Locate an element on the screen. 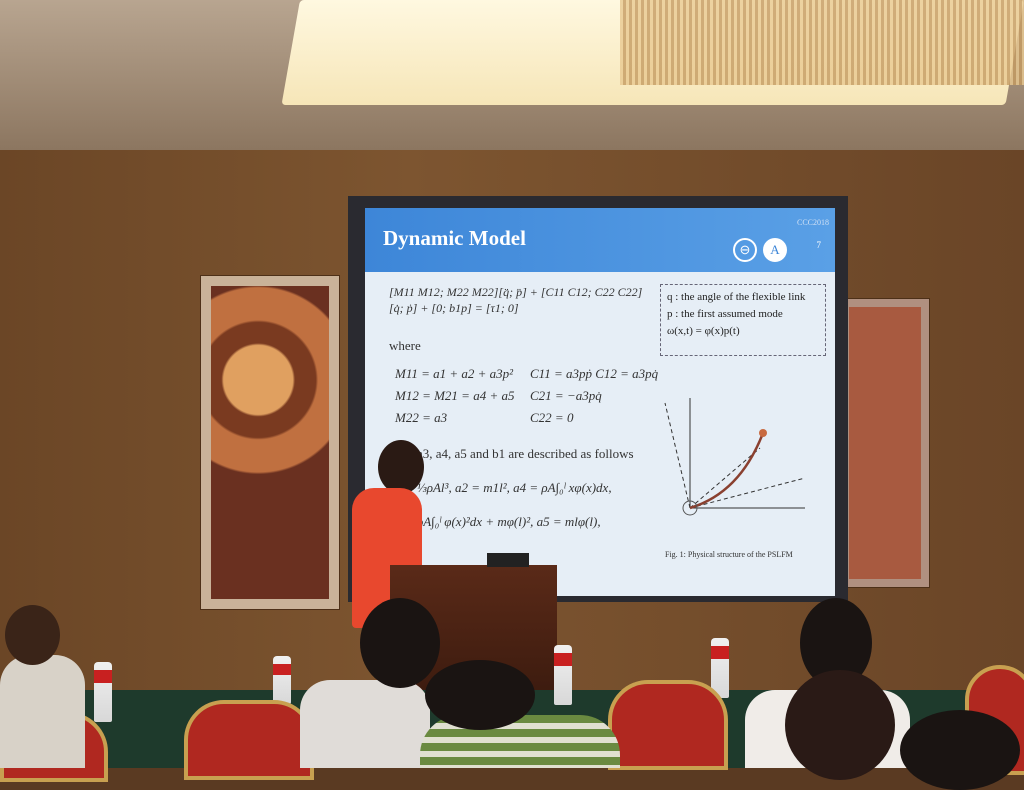  parameter-line: ⅓ρAl³, a2 = m1l², a4 = ρA∫₀ˡ xφ(x)dx, is located at coordinates (514, 487).